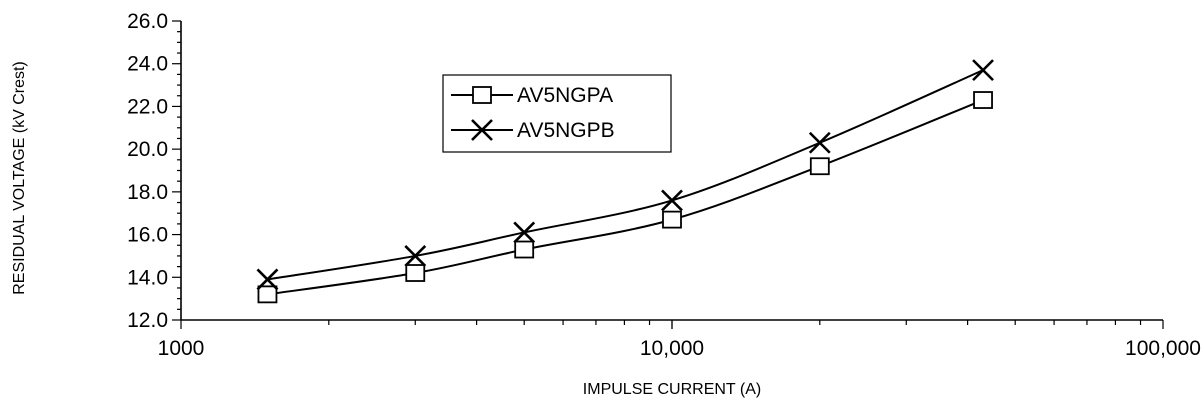 This screenshot has height=402, width=1204. What do you see at coordinates (147, 277) in the screenshot?
I see `y-tick-label: 14.0` at bounding box center [147, 277].